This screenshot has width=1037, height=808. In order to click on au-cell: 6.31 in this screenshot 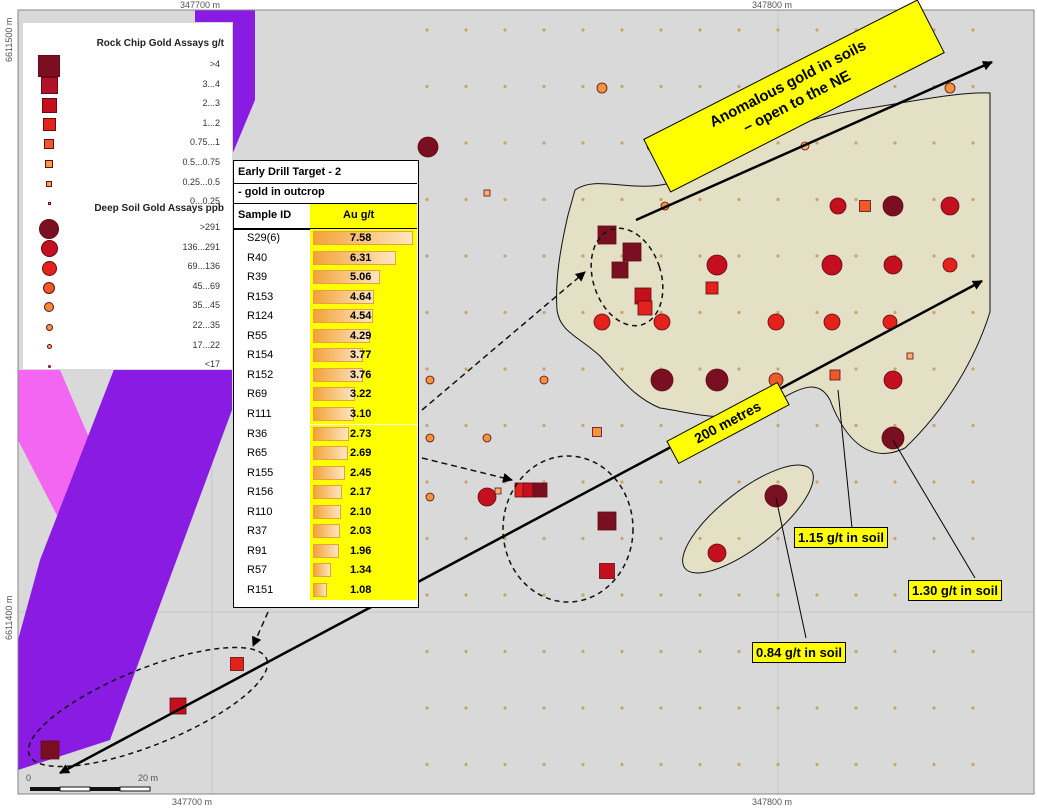, I will do `click(363, 258)`.